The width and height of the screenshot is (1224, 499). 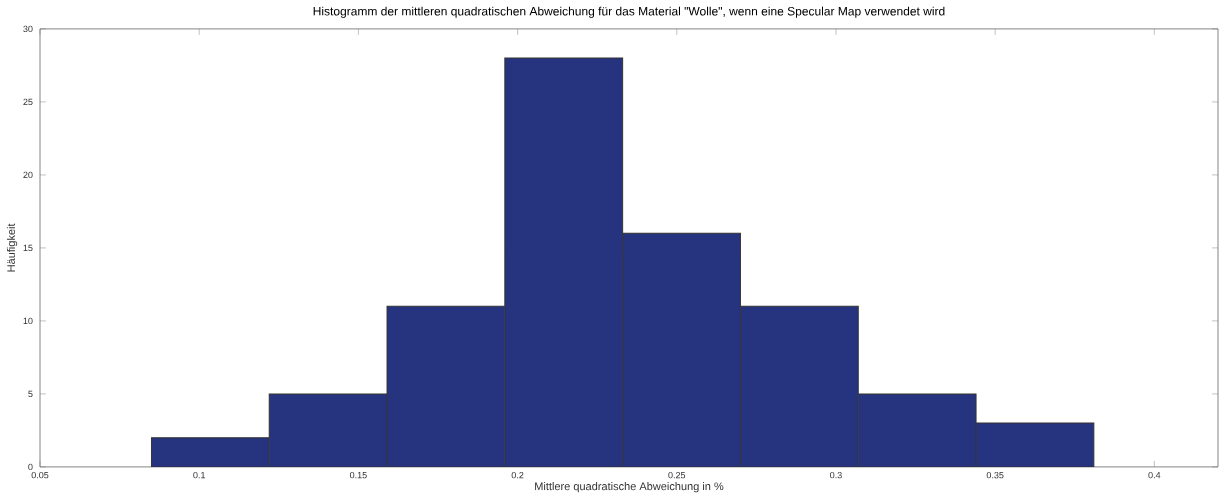 I want to click on x-tick-label: 0.2, so click(x=517, y=475).